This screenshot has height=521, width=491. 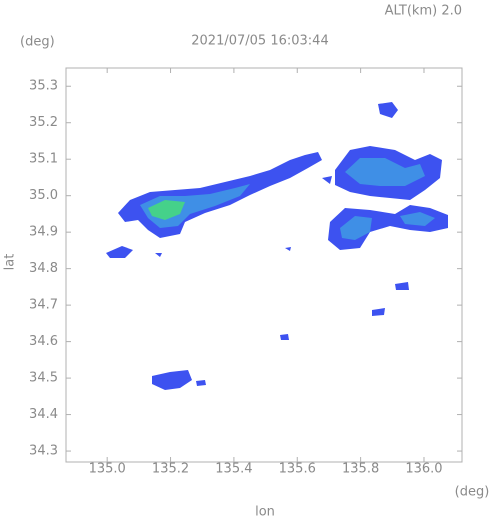 What do you see at coordinates (43, 268) in the screenshot?
I see `y-tick-label: 34.8` at bounding box center [43, 268].